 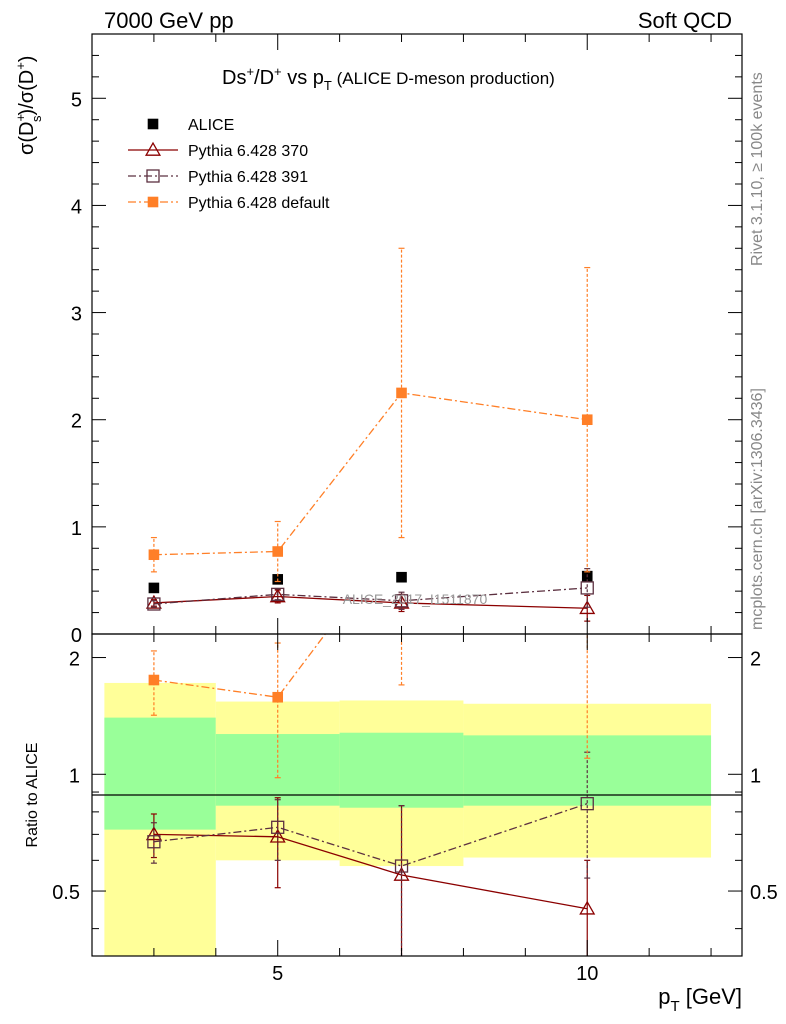 What do you see at coordinates (211, 125) in the screenshot?
I see `legend-alice-label: ALICE` at bounding box center [211, 125].